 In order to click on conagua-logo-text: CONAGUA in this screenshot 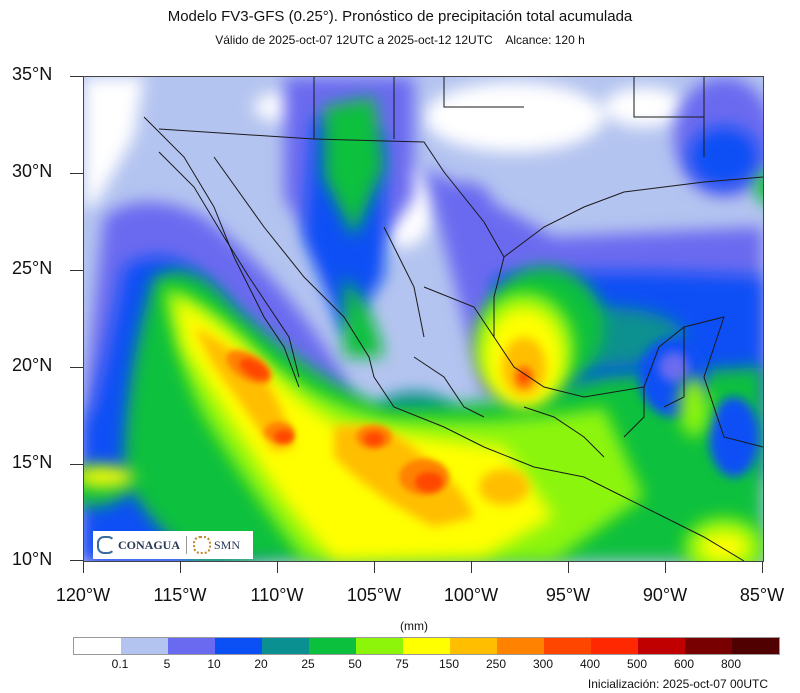, I will do `click(149, 544)`.